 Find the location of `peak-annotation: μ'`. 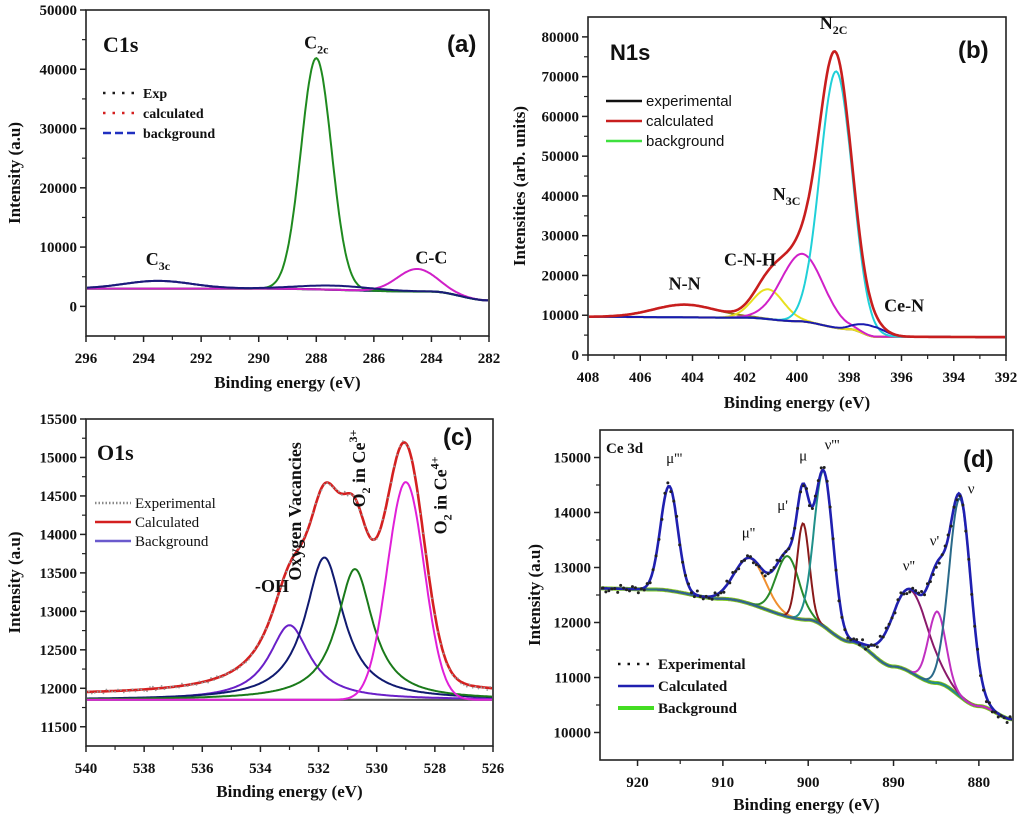

peak-annotation: μ' is located at coordinates (782, 506).